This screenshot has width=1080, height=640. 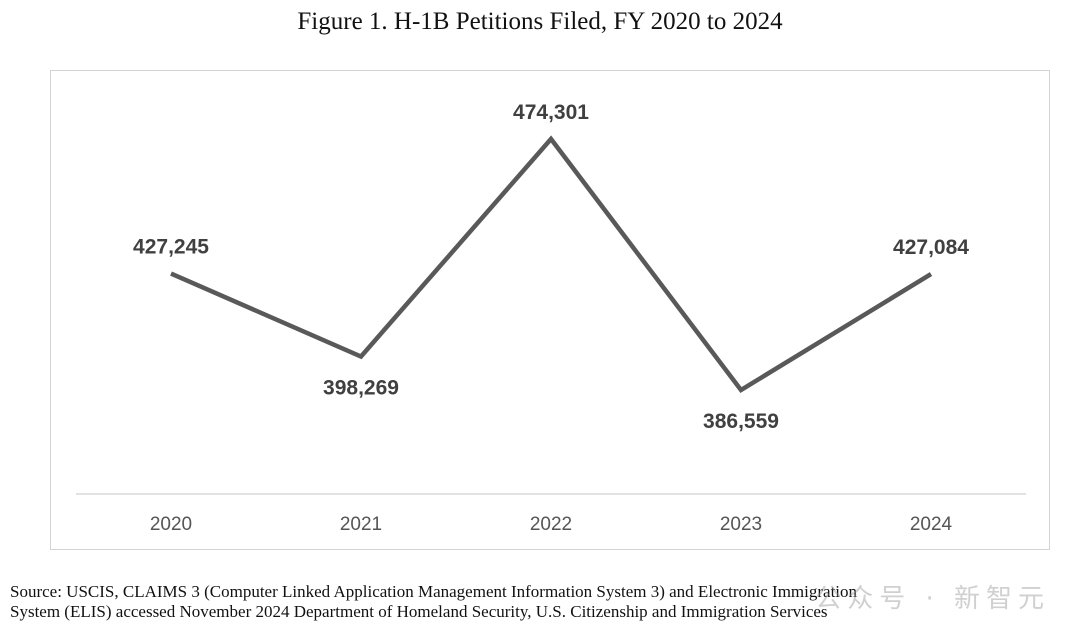 I want to click on x-tick-label-2020: 2020, so click(x=171, y=524).